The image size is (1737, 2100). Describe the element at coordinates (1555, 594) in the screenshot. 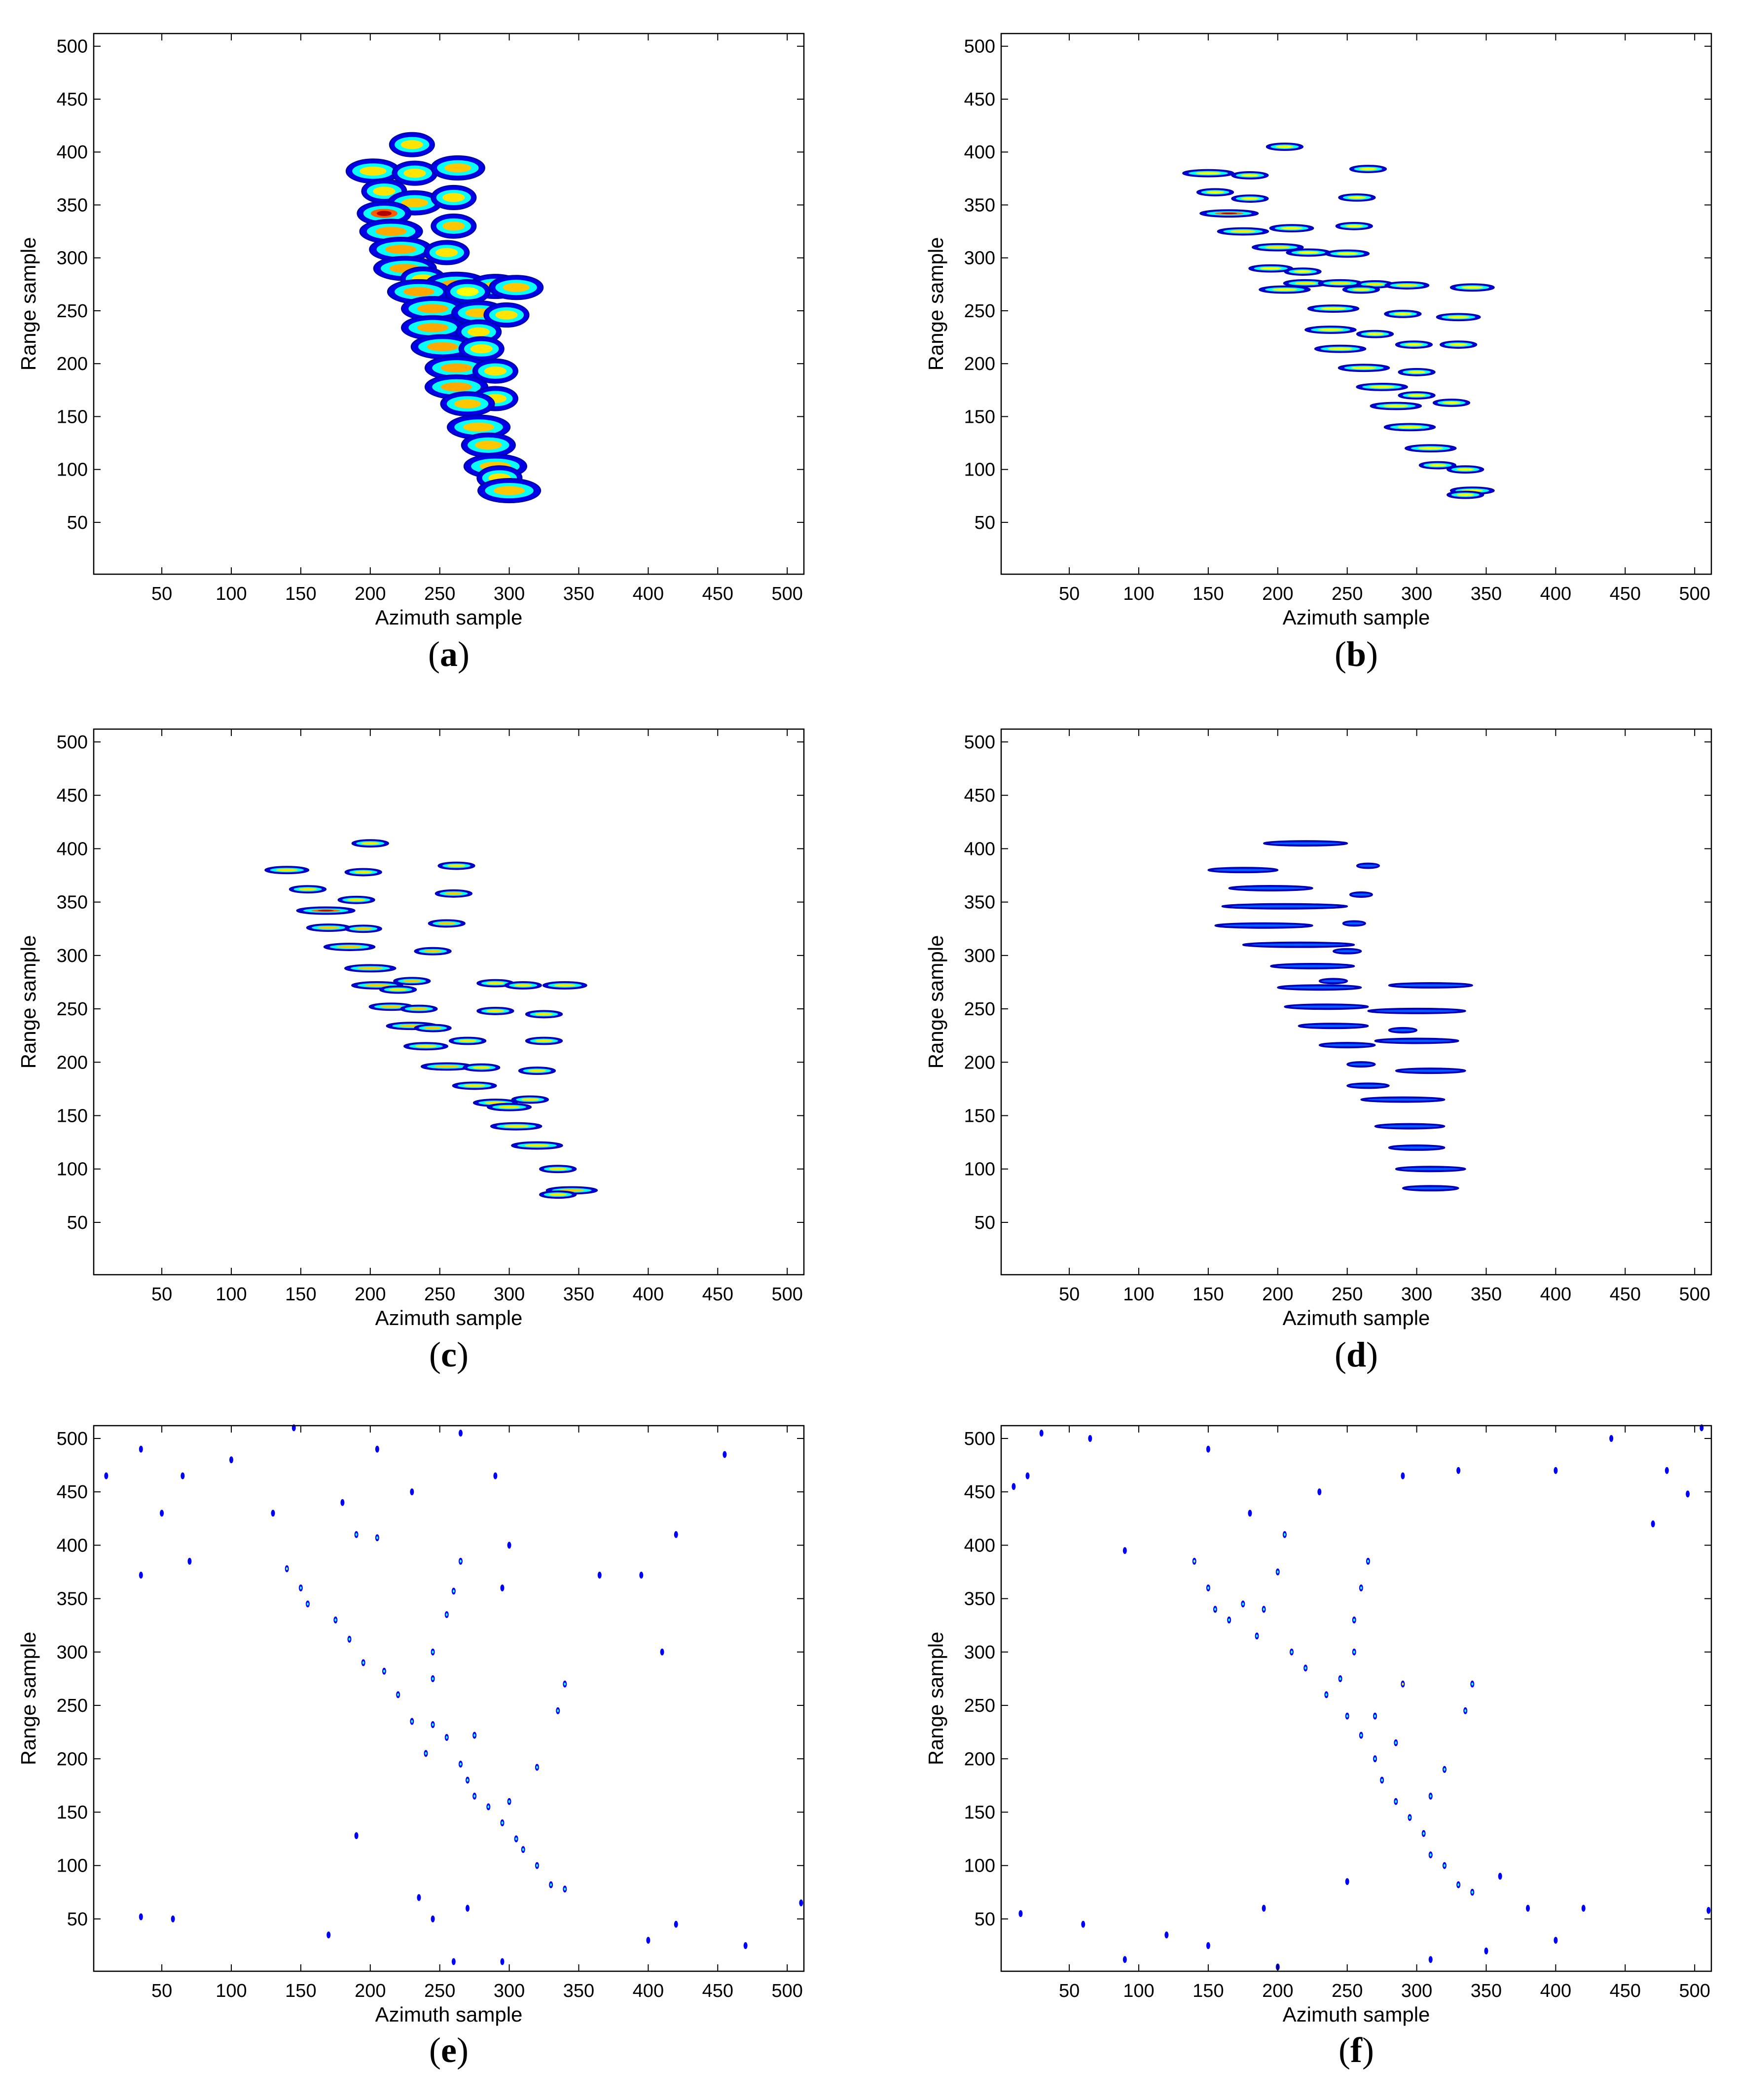

I see `x-tick-label: 400` at that location.